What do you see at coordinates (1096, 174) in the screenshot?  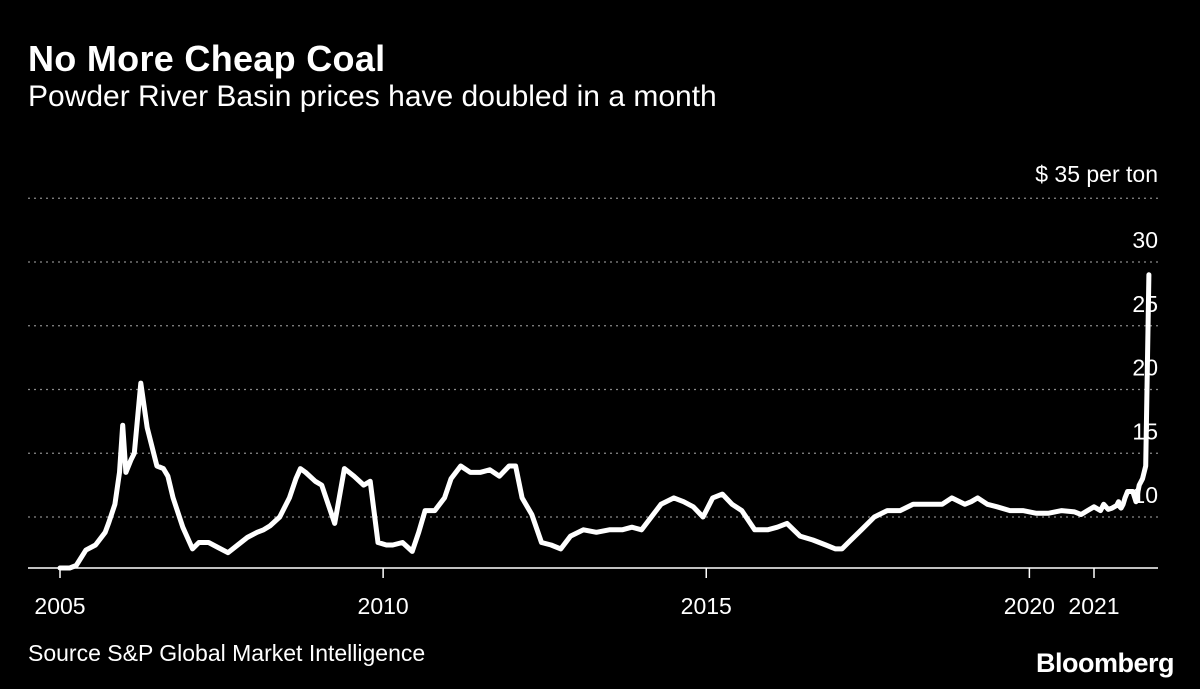 I see `y-axis-unit-label: $ 35 per ton` at bounding box center [1096, 174].